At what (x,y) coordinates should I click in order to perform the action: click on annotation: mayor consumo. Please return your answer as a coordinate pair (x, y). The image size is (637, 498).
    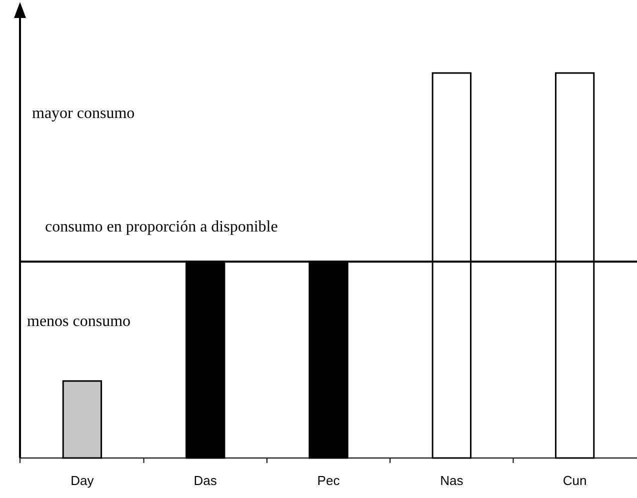
    Looking at the image, I should click on (83, 113).